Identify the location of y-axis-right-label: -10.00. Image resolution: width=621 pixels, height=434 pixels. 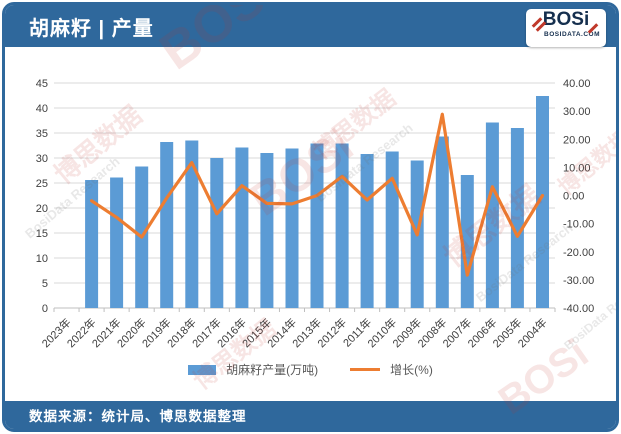
(578, 225).